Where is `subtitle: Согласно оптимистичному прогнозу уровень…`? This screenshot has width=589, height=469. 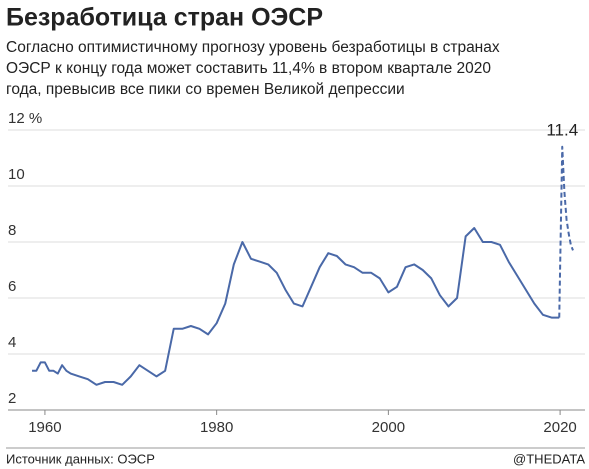
subtitle: Согласно оптимистичному прогнозу уровень… is located at coordinates (253, 47).